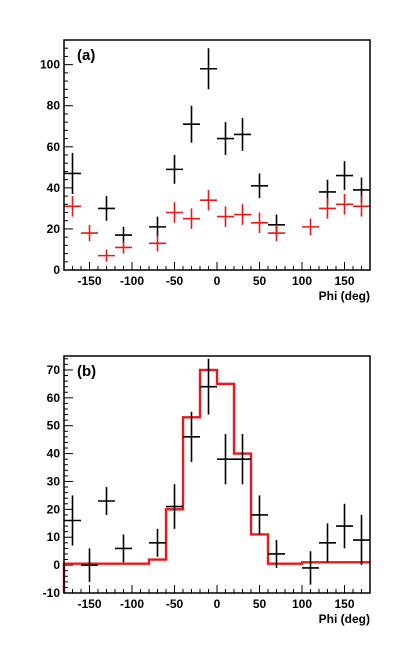 The height and width of the screenshot is (646, 415). What do you see at coordinates (54, 481) in the screenshot?
I see `y-tick-label: 30` at bounding box center [54, 481].